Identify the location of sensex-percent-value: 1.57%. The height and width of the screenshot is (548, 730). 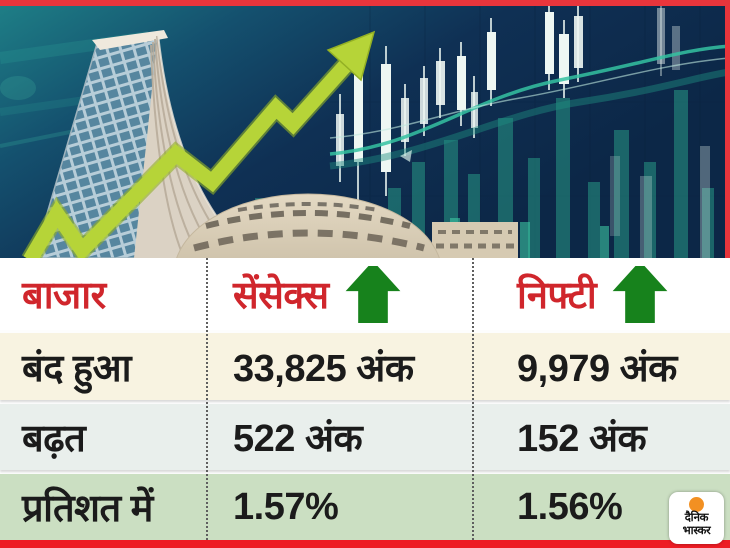
(286, 506).